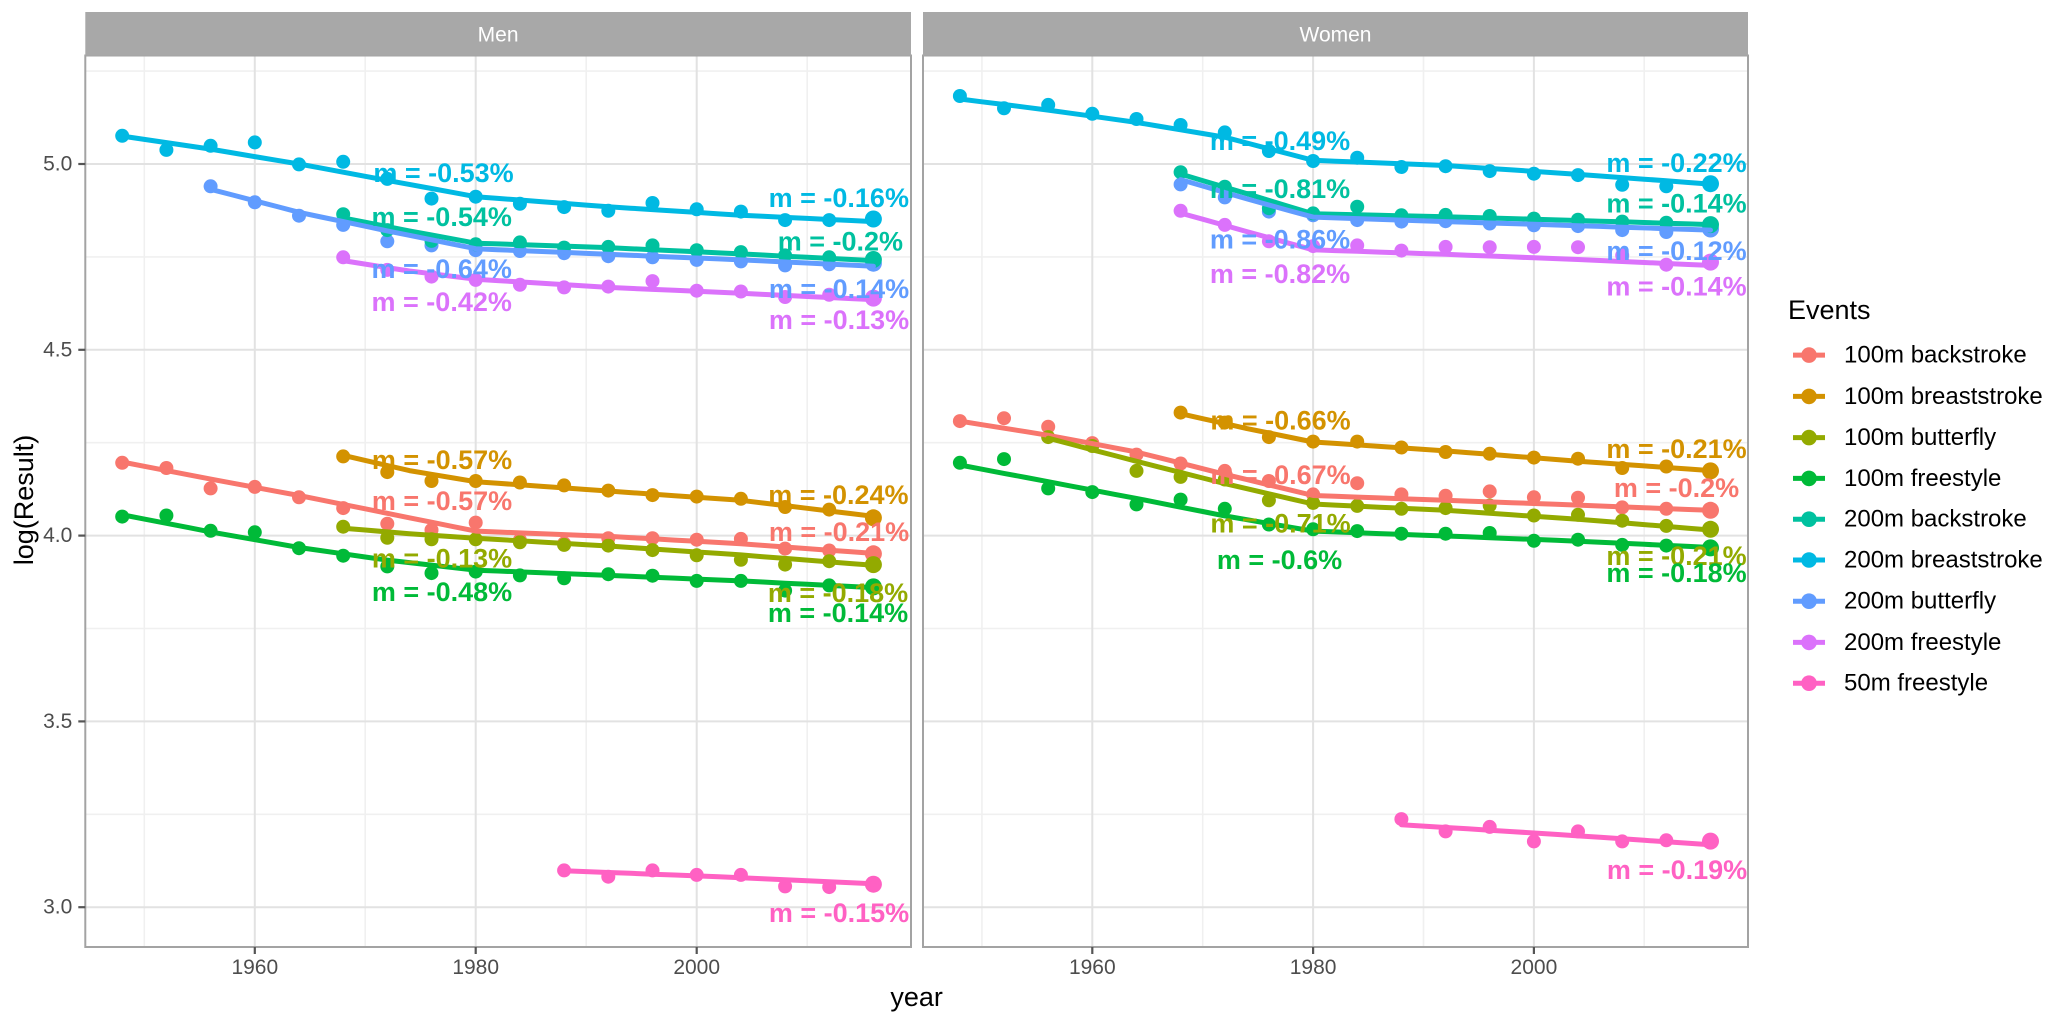 The width and height of the screenshot is (2048, 1024). Describe the element at coordinates (1935, 519) in the screenshot. I see `svg-text: 200m backstroke` at that location.